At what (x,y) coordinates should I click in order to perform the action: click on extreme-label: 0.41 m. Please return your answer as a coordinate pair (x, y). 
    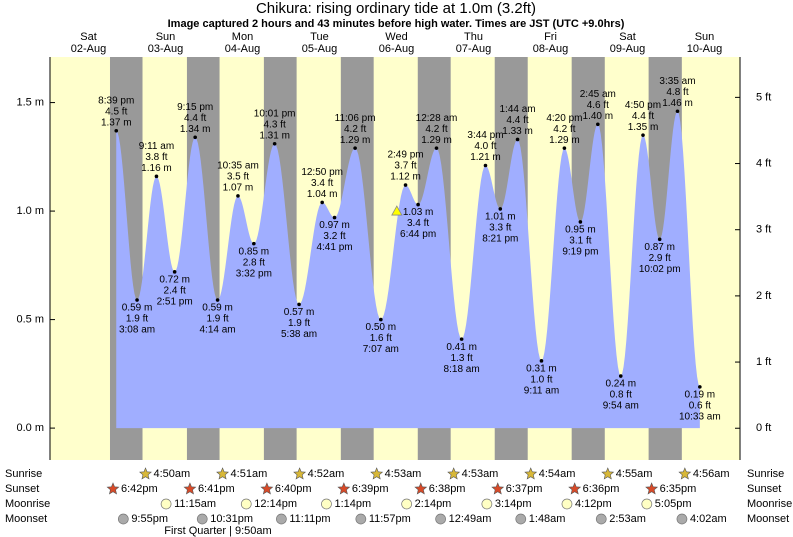
    Looking at the image, I should click on (461, 347).